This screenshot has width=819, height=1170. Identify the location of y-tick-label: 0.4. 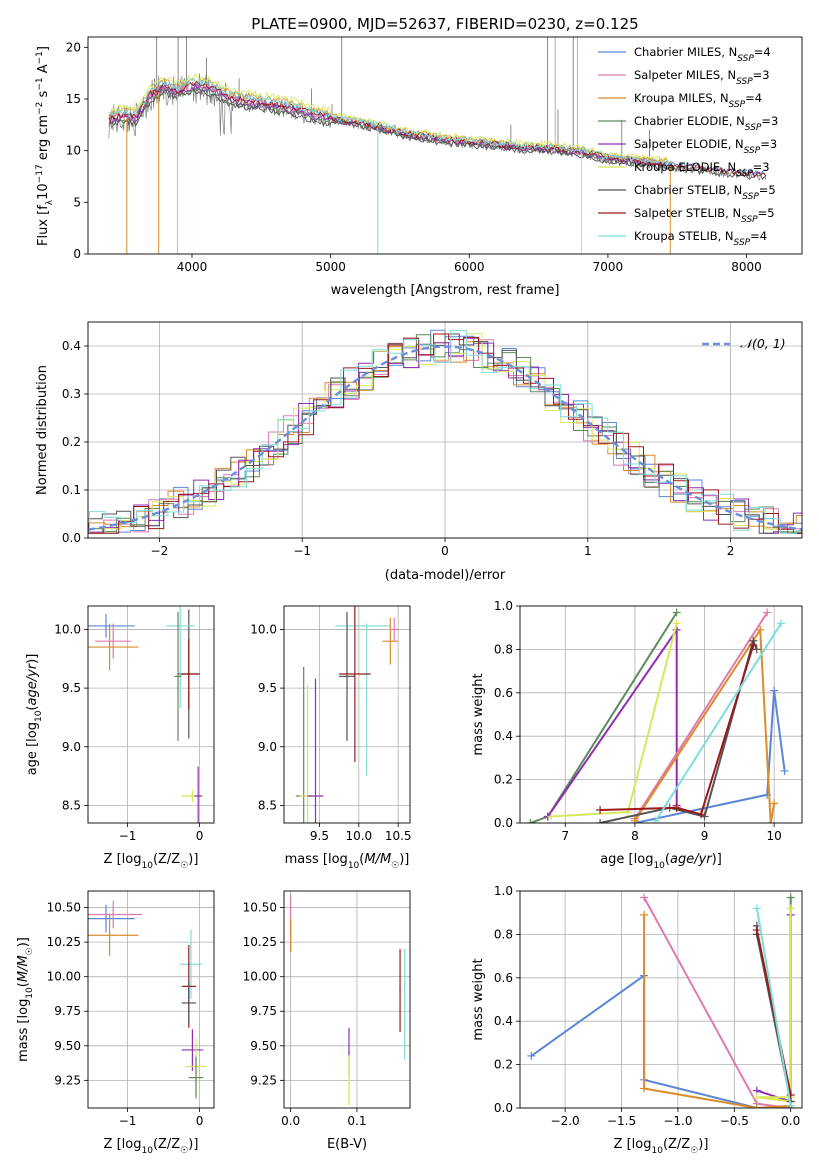
(503, 736).